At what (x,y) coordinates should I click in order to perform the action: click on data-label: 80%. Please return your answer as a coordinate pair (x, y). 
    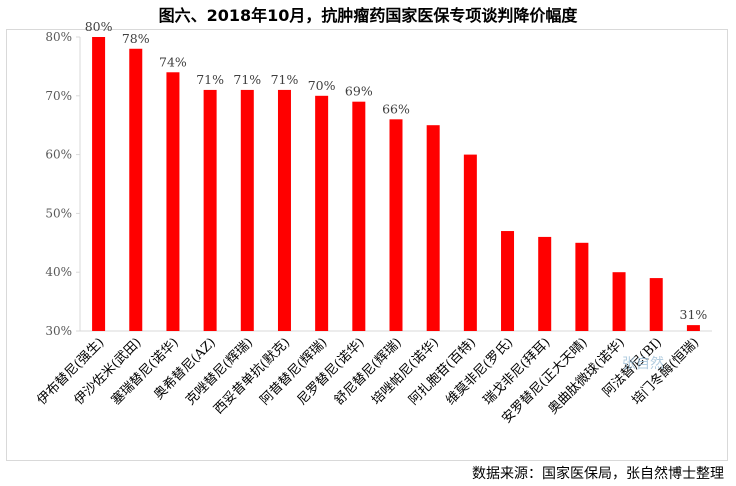
    Looking at the image, I should click on (99, 26).